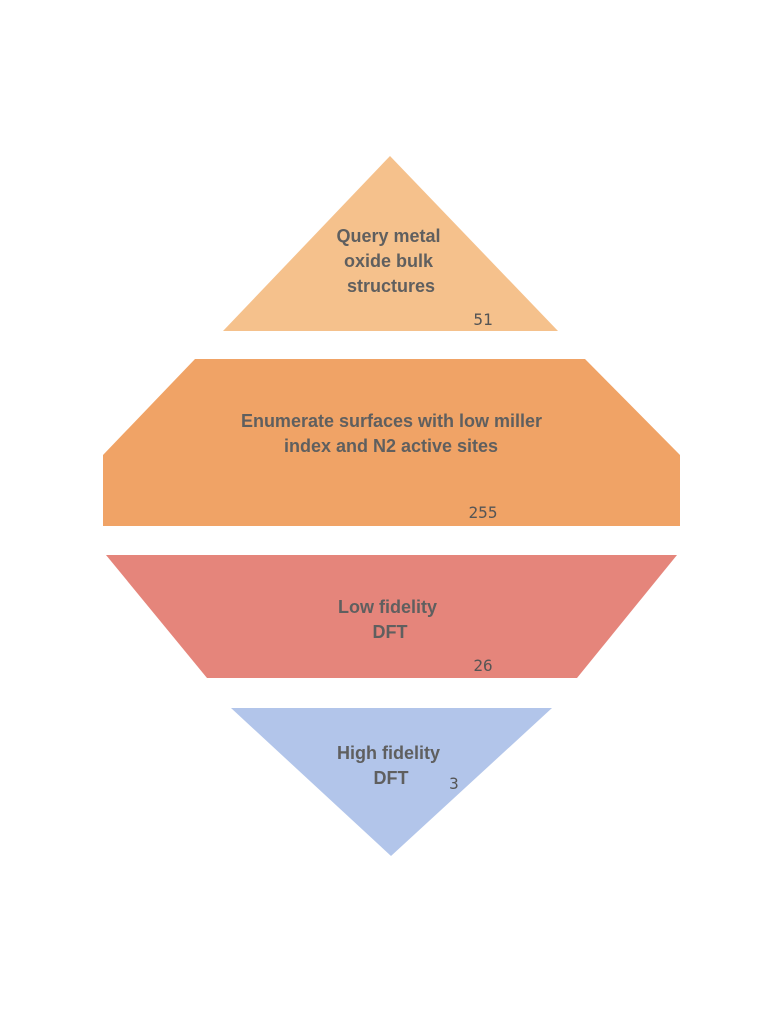  I want to click on stage-low-fidelity-dft: Low fidelity DFT 26, so click(391, 616).